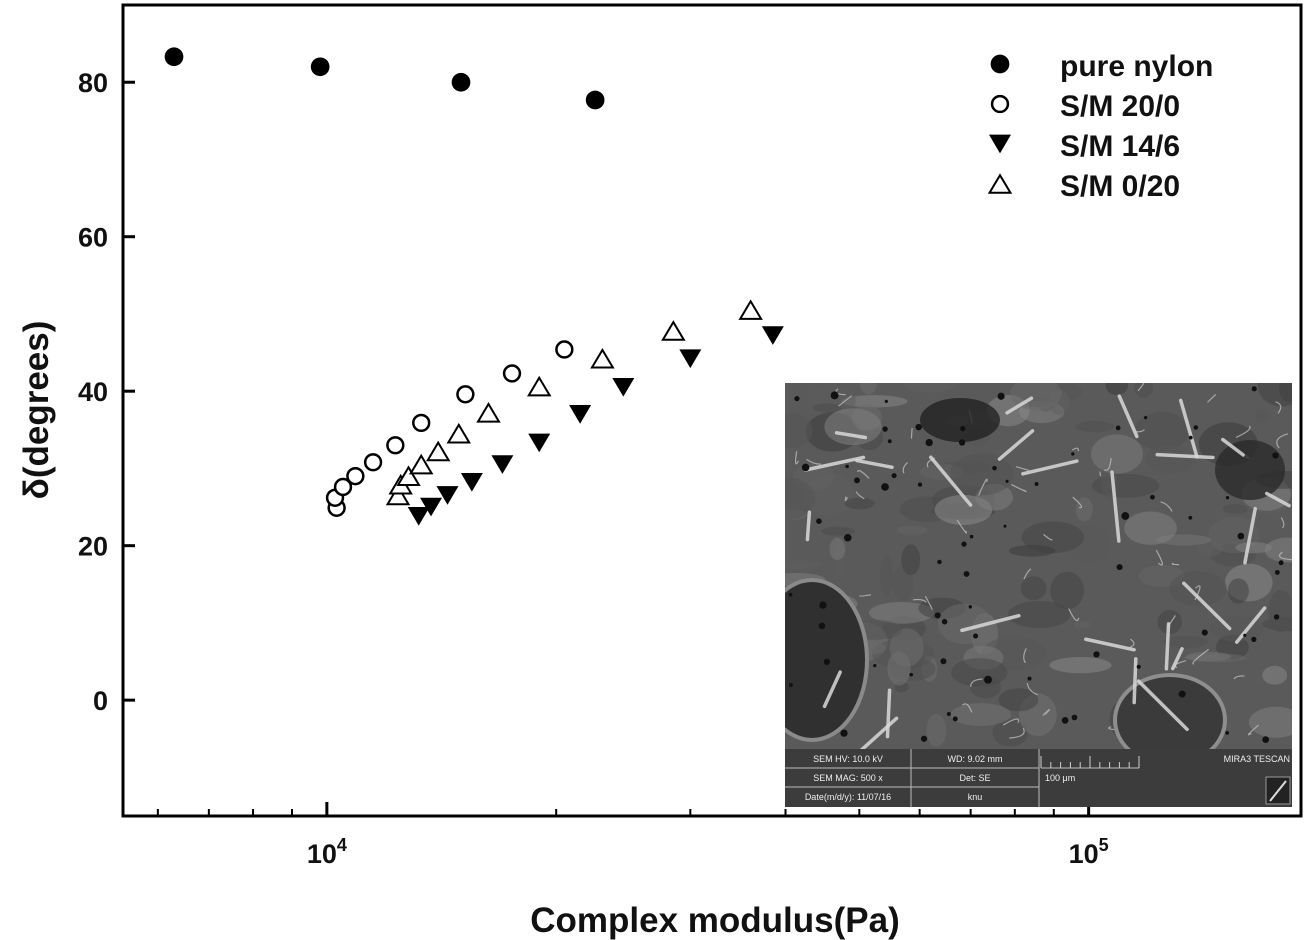  What do you see at coordinates (93, 547) in the screenshot?
I see `y-tick-label: 20` at bounding box center [93, 547].